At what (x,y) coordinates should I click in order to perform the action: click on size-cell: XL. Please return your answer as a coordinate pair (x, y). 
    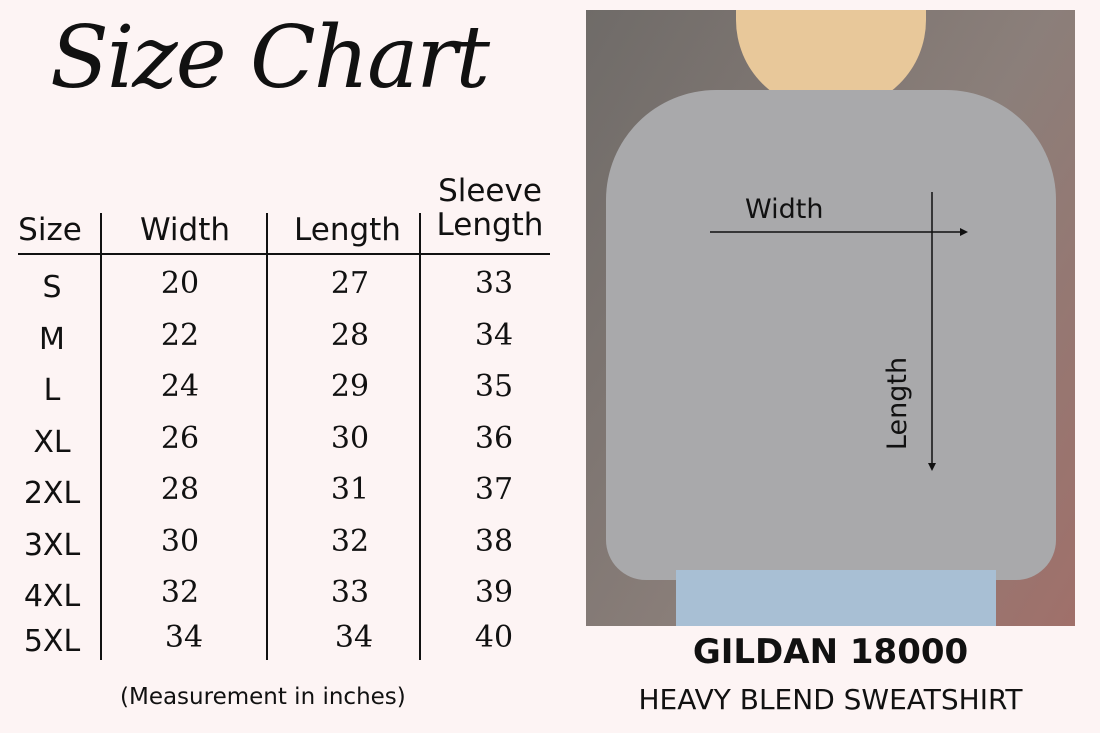
    Looking at the image, I should click on (52, 442).